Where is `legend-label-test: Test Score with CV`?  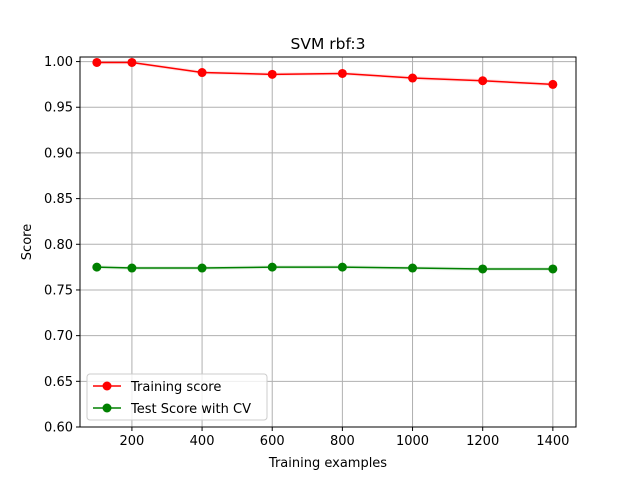
legend-label-test: Test Score with CV is located at coordinates (190, 409).